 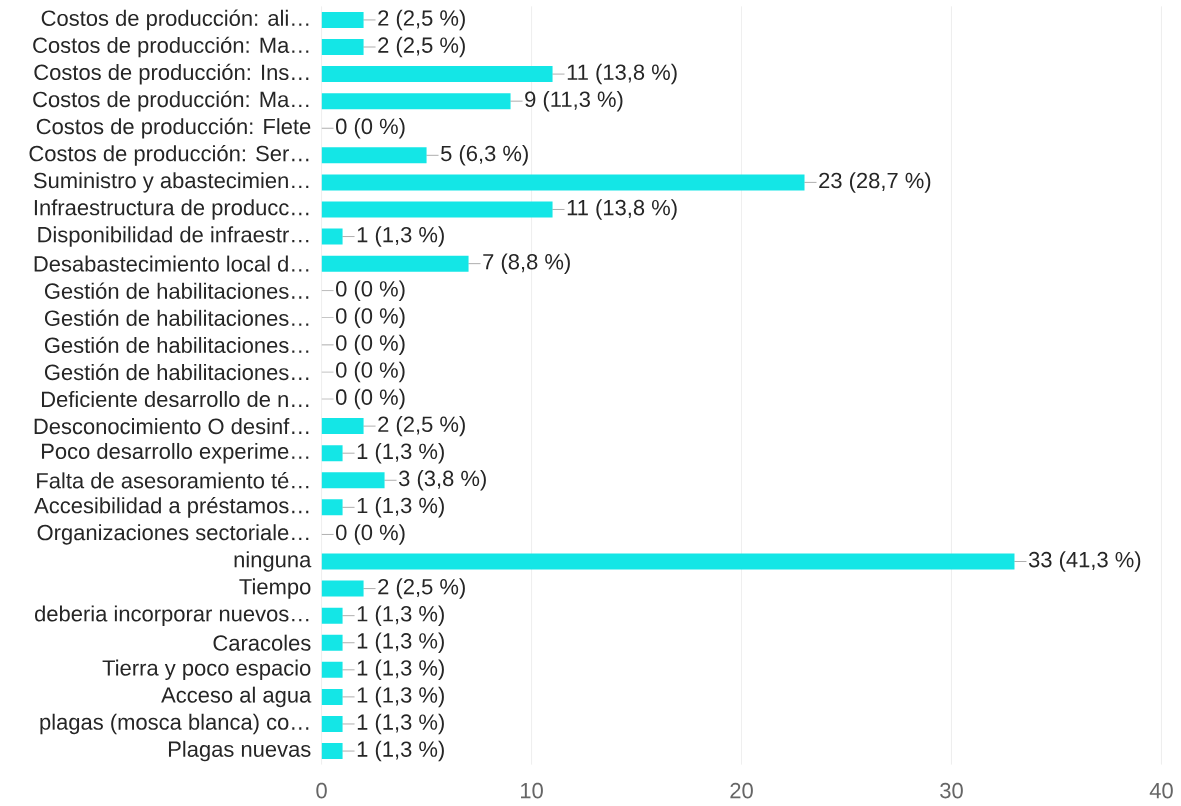 What do you see at coordinates (173, 128) in the screenshot?
I see `y-tick-label: Costos de producción: Flete` at bounding box center [173, 128].